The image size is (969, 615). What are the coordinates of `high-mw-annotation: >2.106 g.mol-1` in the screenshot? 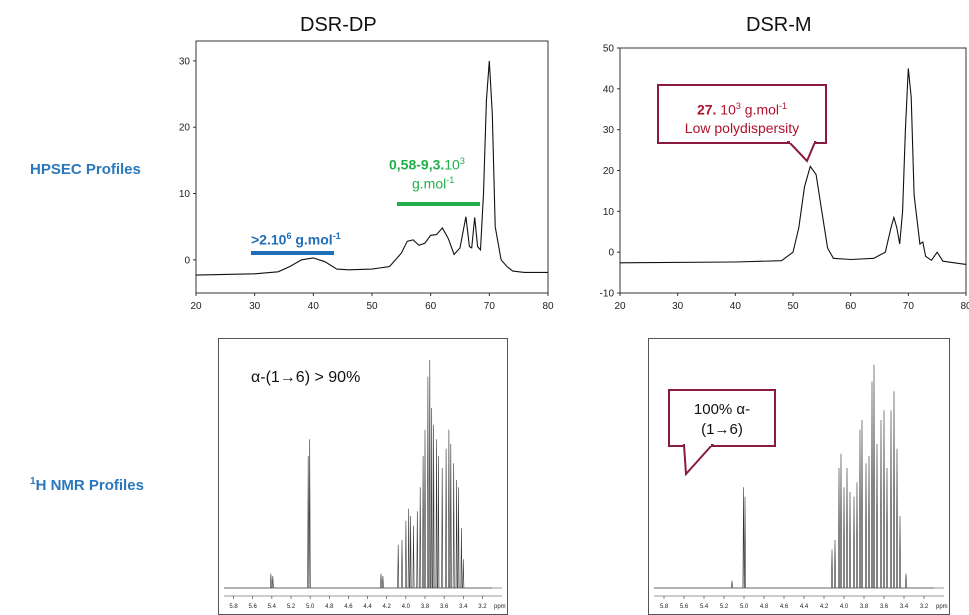 It's located at (296, 239).